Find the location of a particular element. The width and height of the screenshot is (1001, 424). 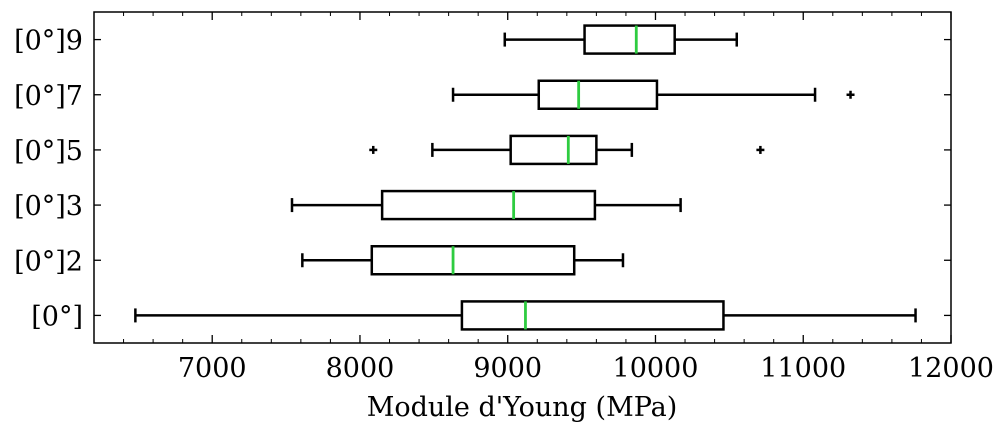

x-tick-label: 10000 is located at coordinates (656, 368).